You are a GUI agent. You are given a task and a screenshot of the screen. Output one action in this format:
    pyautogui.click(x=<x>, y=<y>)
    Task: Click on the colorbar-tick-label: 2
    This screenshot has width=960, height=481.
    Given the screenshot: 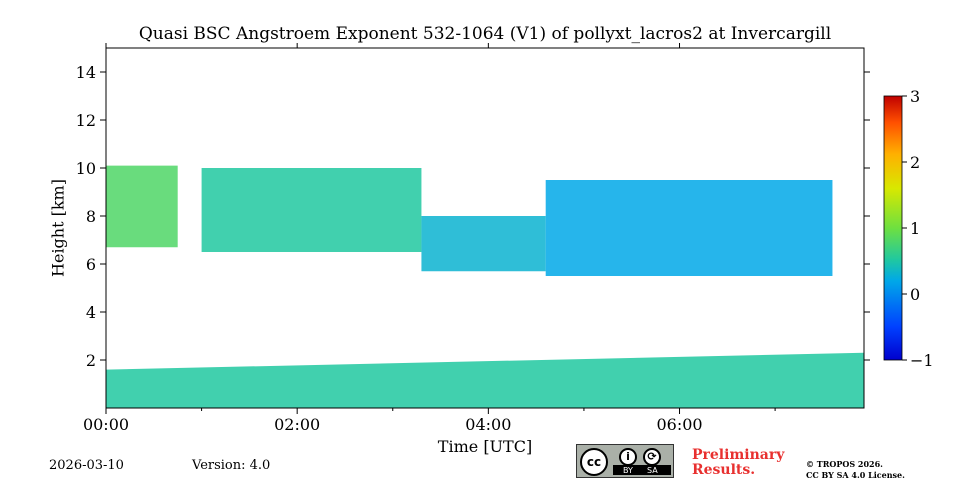 What is the action you would take?
    pyautogui.click(x=915, y=162)
    